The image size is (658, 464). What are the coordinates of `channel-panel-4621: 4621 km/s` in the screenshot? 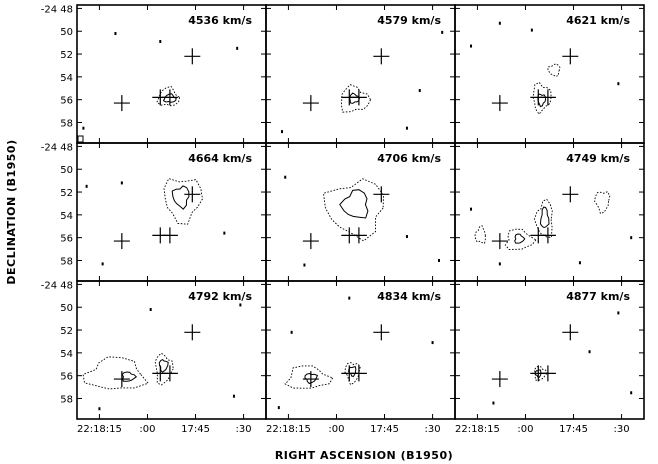 It's located at (549, 74).